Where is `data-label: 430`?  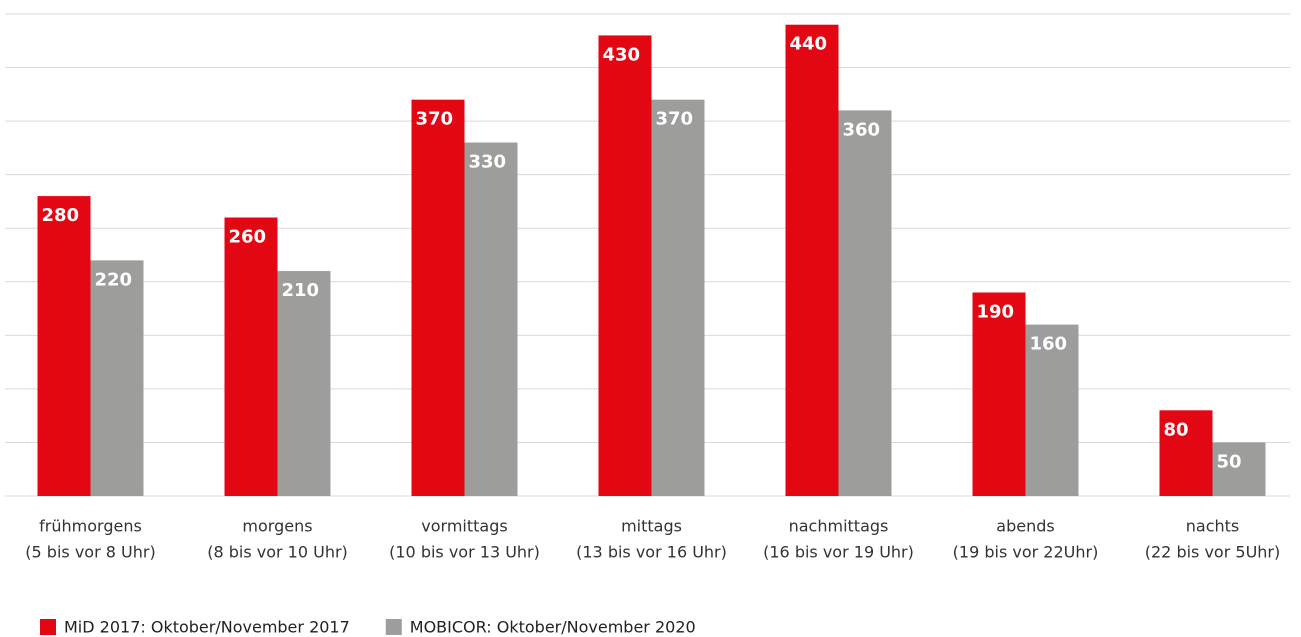 data-label: 430 is located at coordinates (622, 54).